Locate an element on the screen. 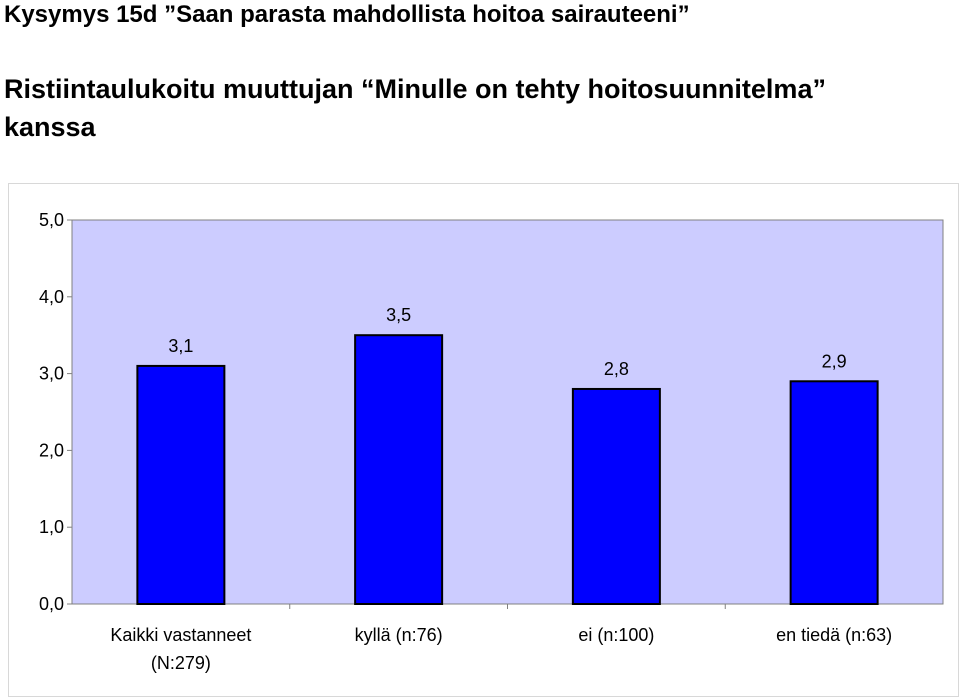 This screenshot has width=960, height=698. y-tick-label: 2,0 is located at coordinates (51, 450).